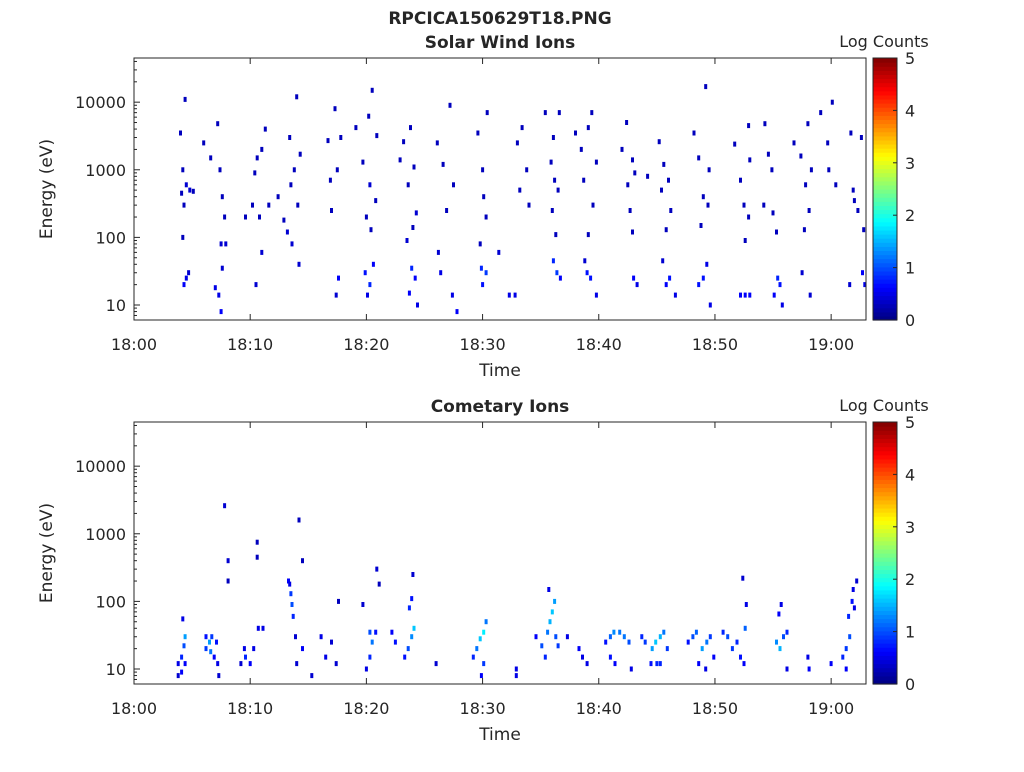 Image resolution: width=1024 pixels, height=772 pixels. I want to click on x-tick-label: 18:10, so click(250, 708).